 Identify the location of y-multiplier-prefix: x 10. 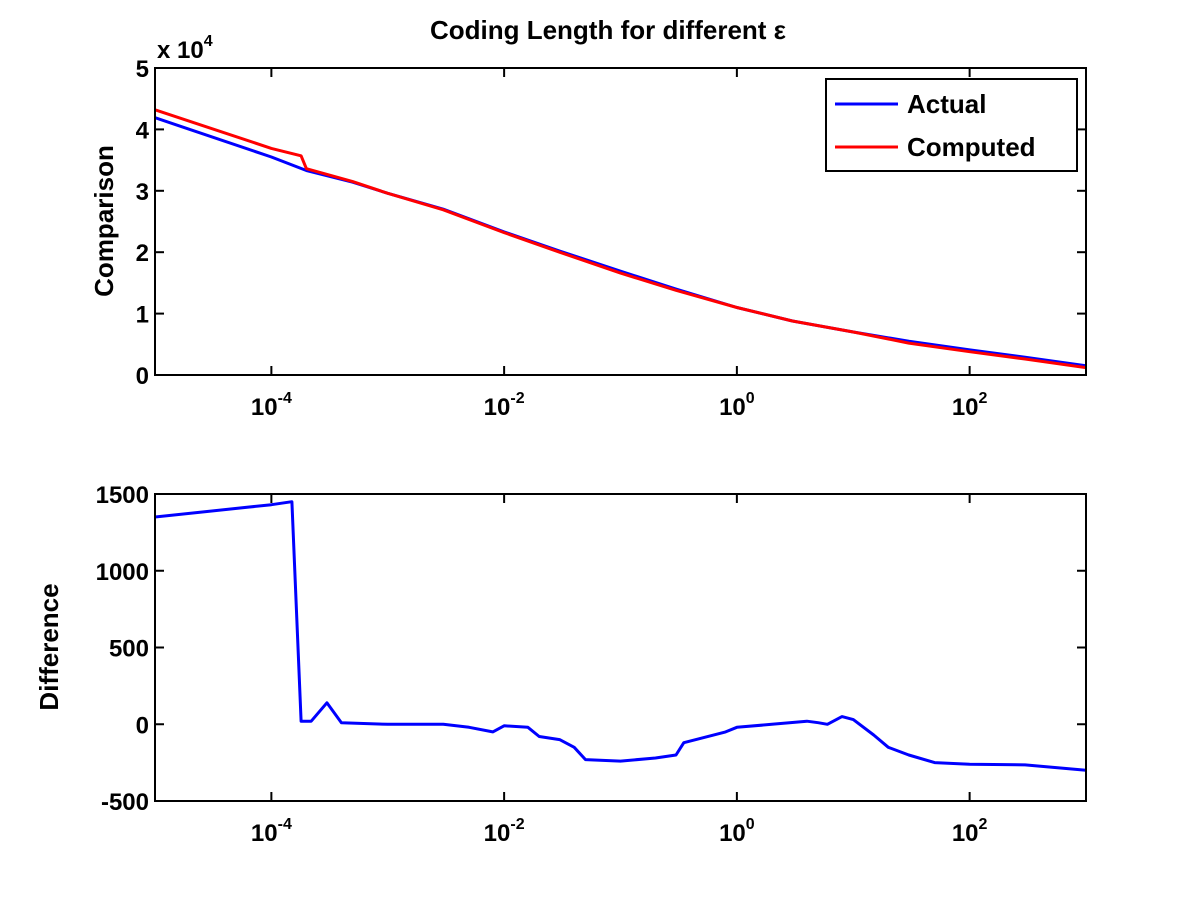
(180, 50).